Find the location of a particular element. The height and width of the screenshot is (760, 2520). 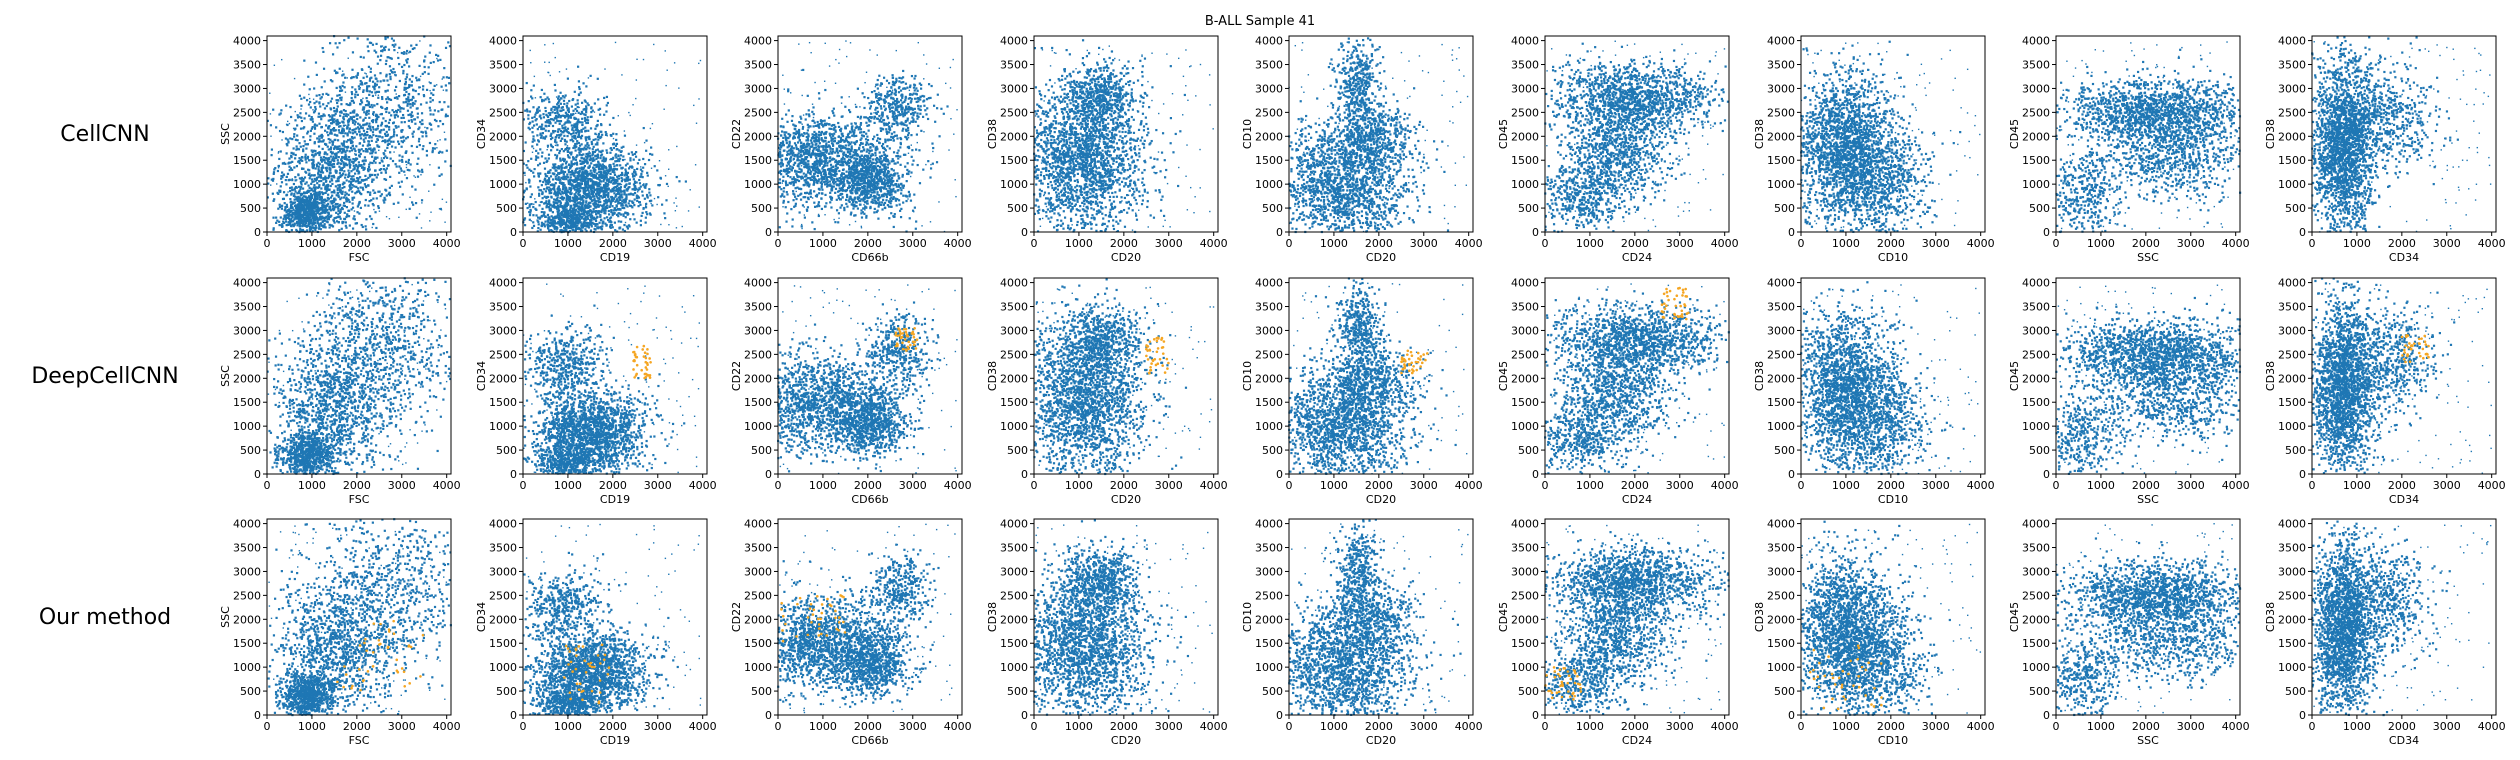

y-axis-label: CD10 is located at coordinates (1247, 617).